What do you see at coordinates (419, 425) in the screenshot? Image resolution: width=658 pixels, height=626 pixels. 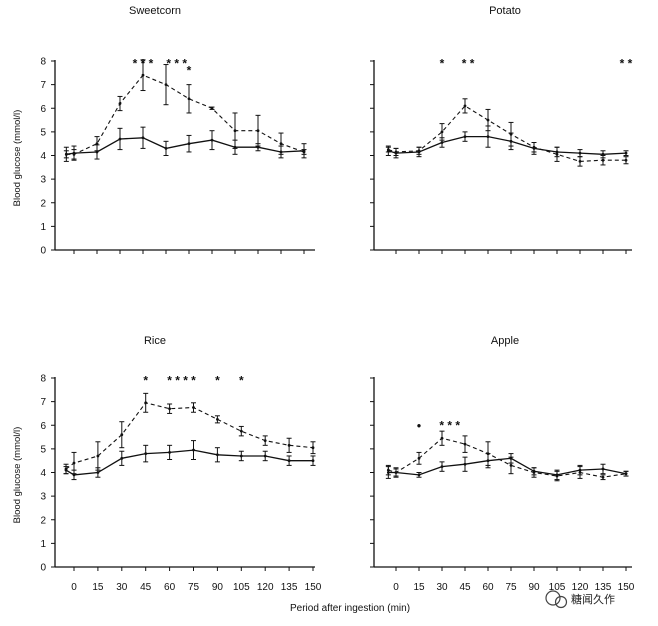 I see `significance-mark: •` at bounding box center [419, 425].